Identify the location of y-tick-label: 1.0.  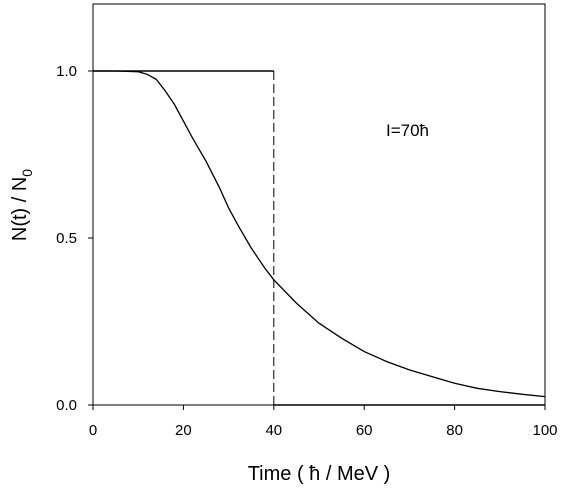
(66, 71).